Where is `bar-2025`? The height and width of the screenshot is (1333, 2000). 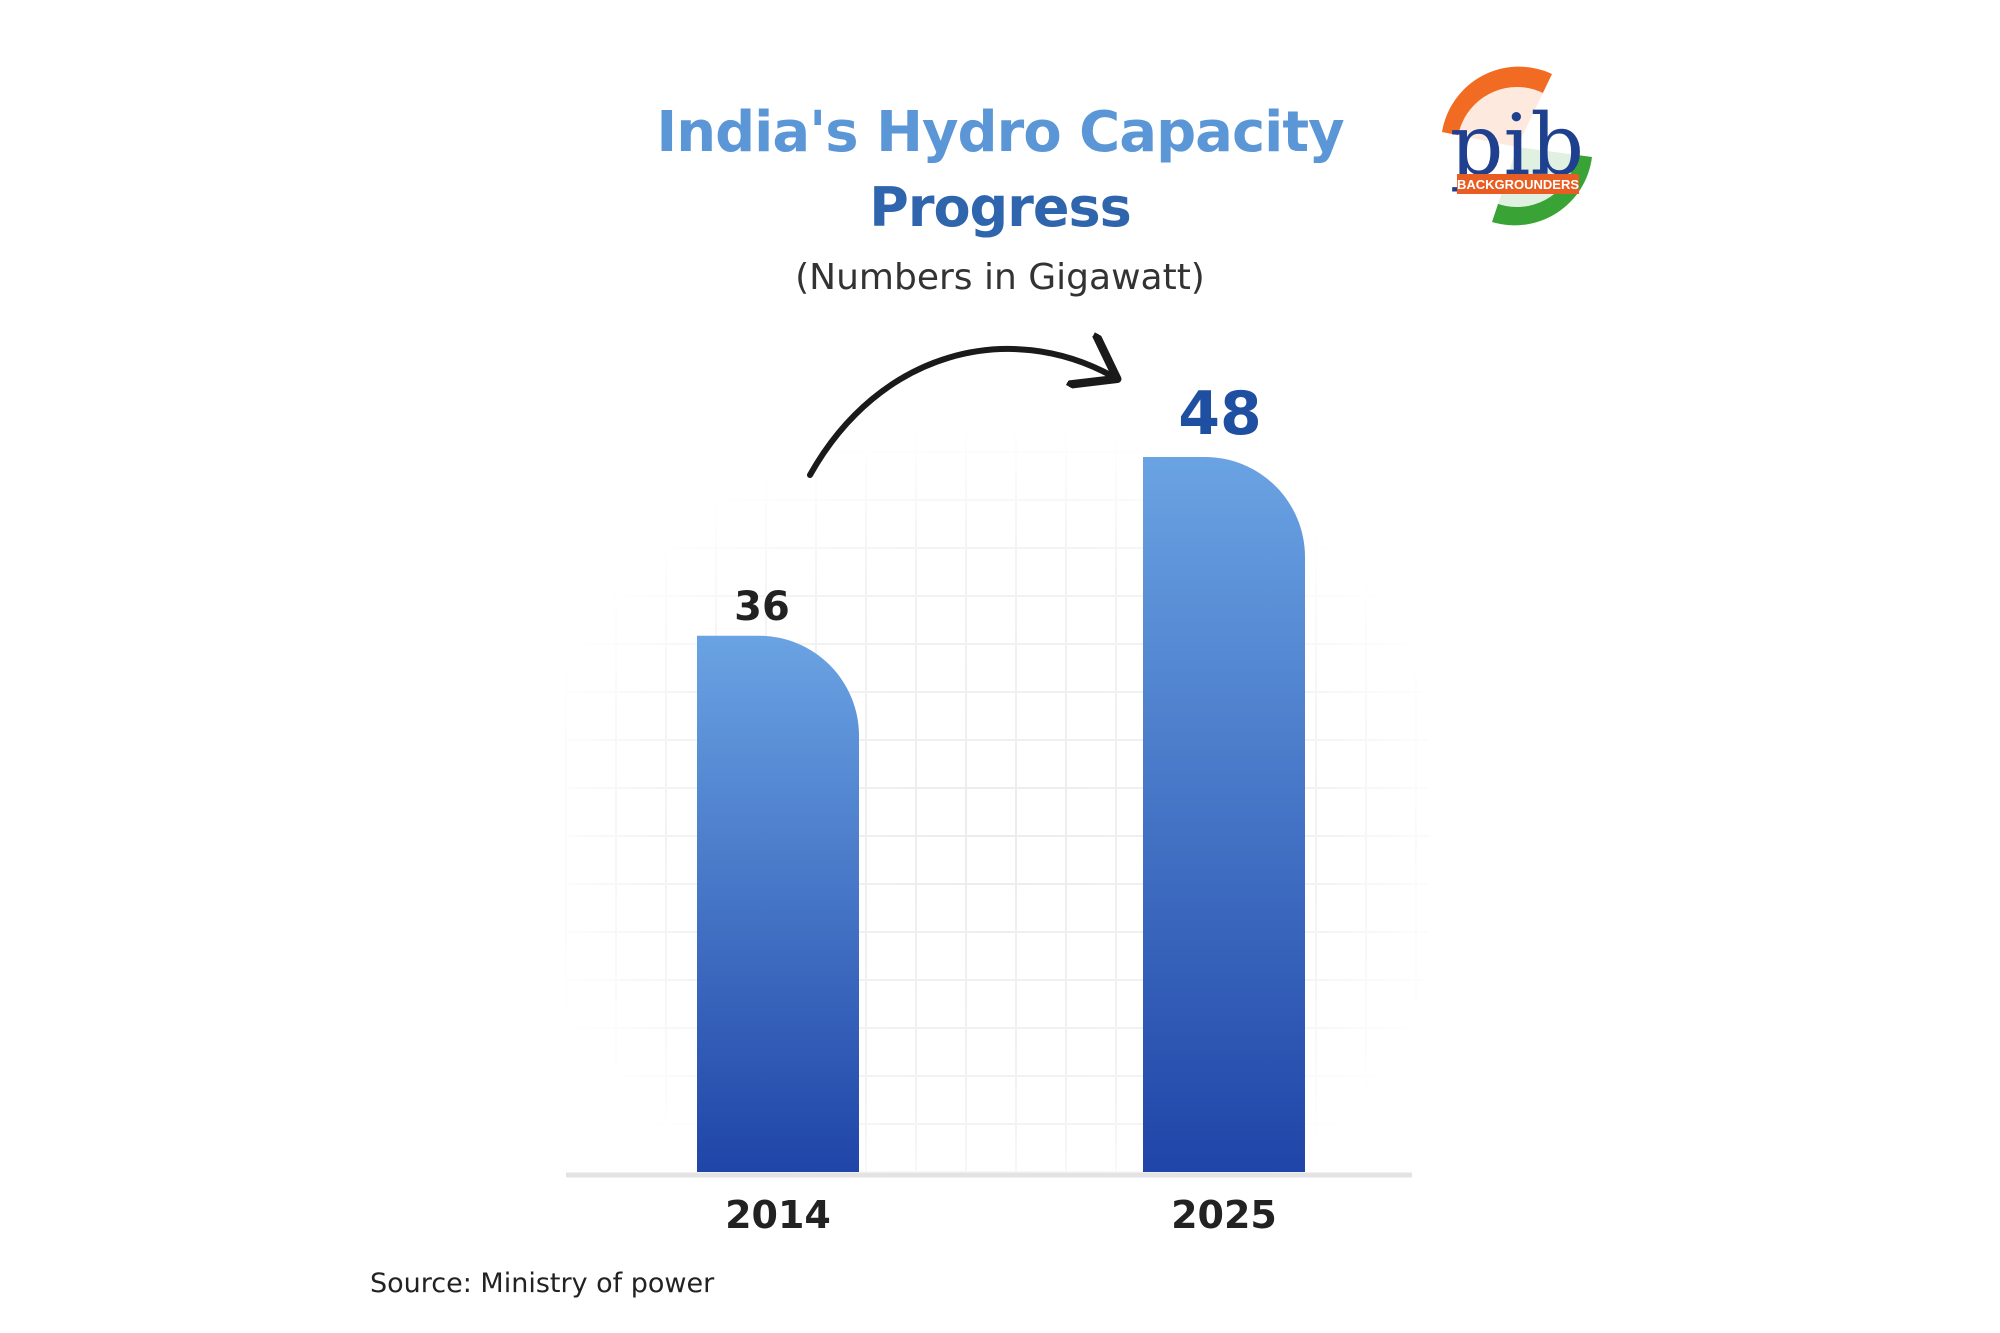
bar-2025 is located at coordinates (1224, 814).